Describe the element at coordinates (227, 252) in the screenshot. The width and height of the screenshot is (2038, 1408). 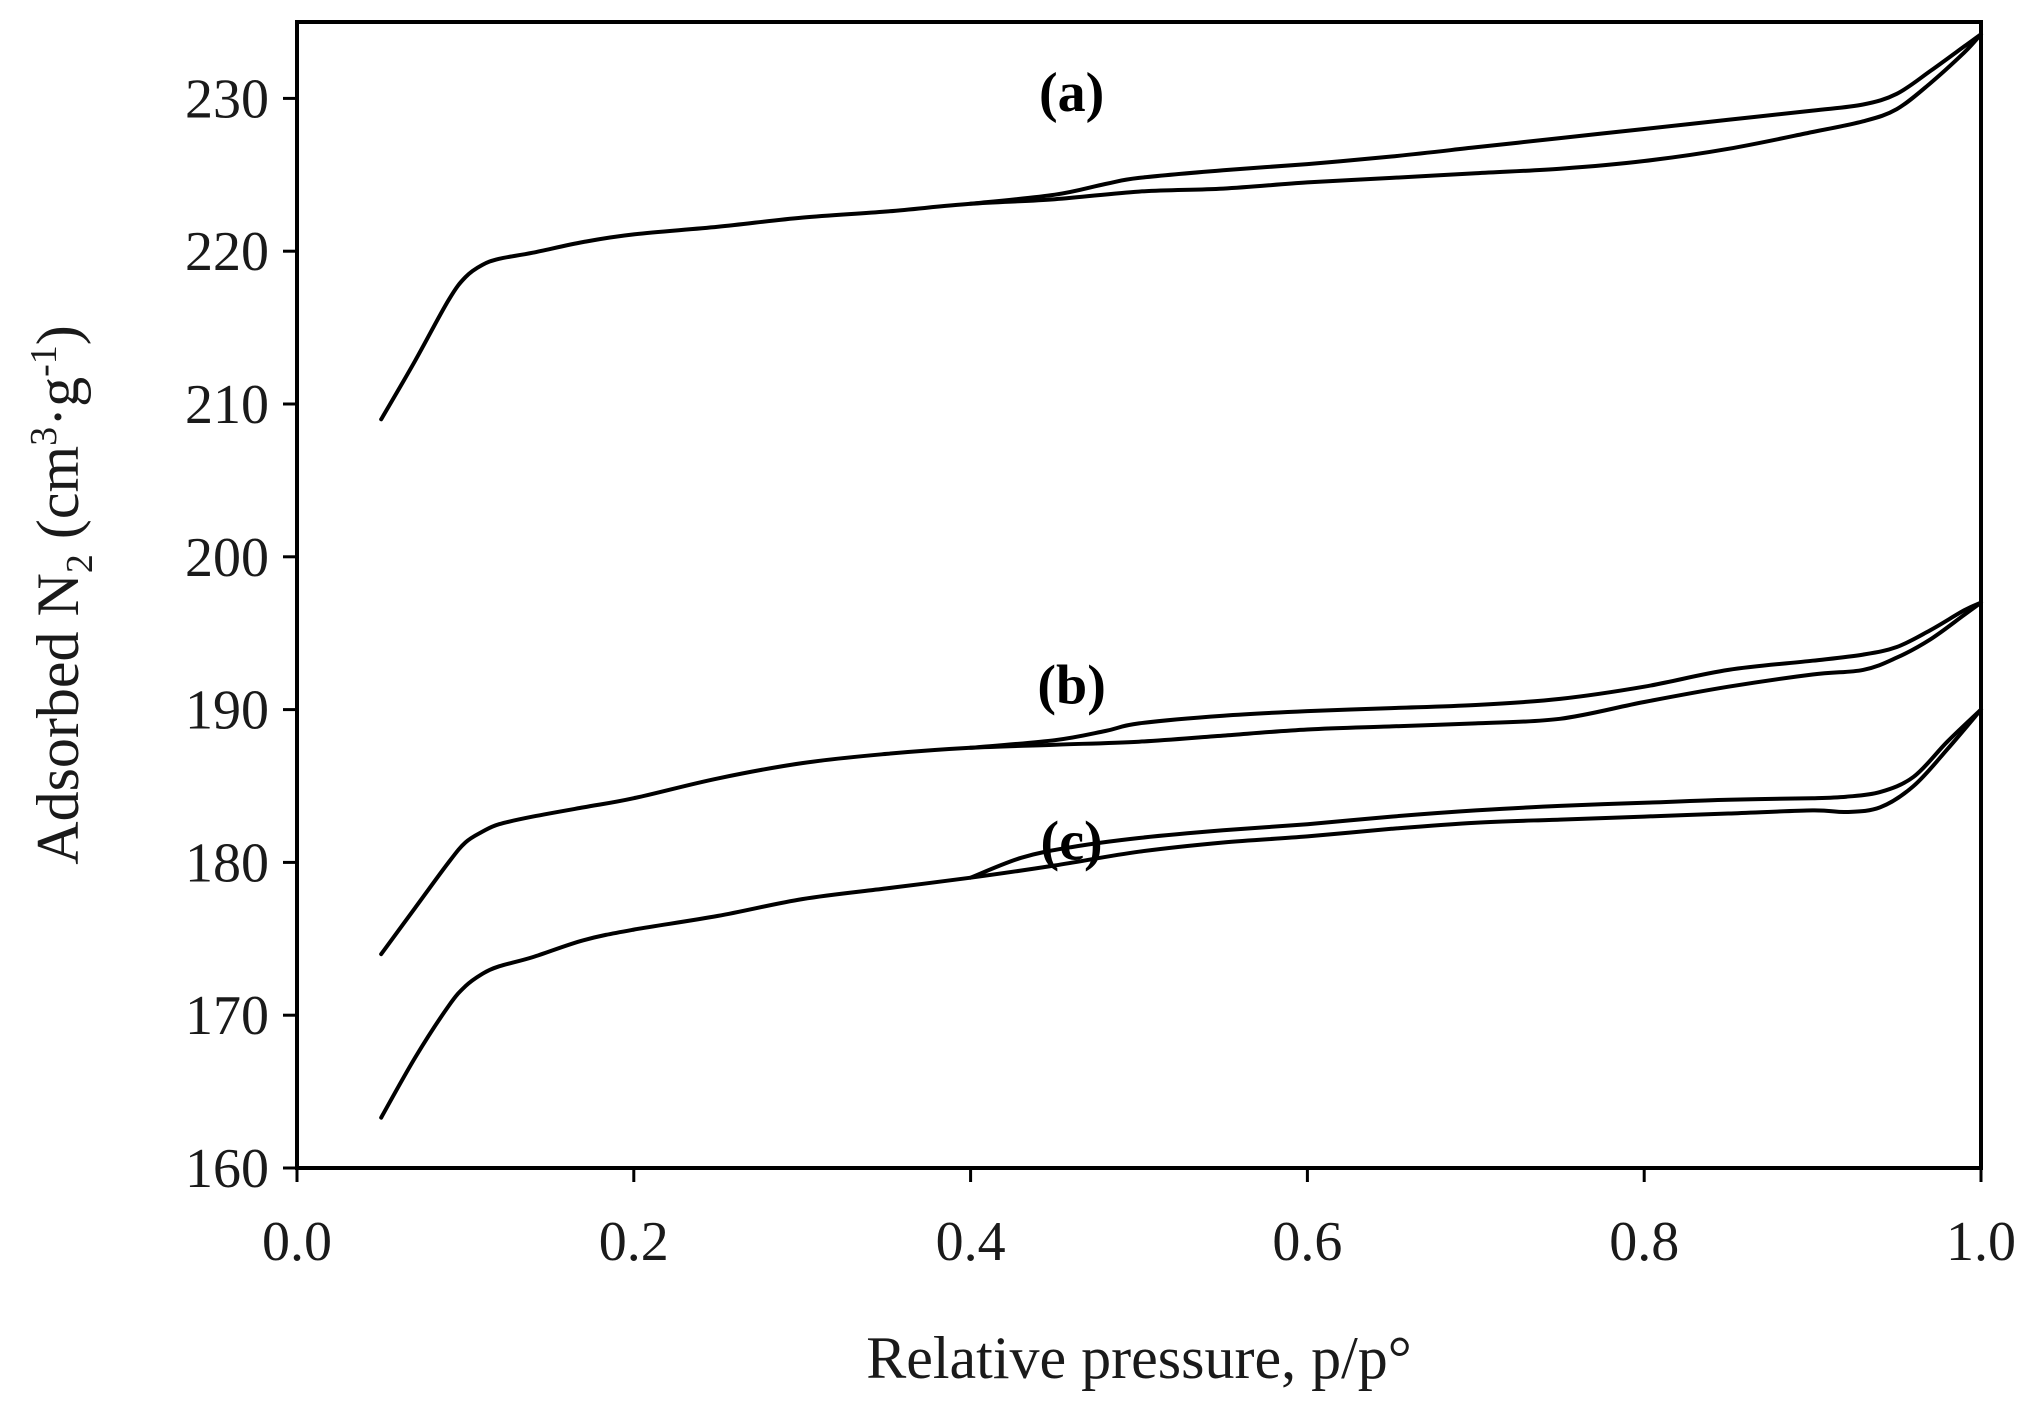
I see `y-tick-label: 220` at that location.